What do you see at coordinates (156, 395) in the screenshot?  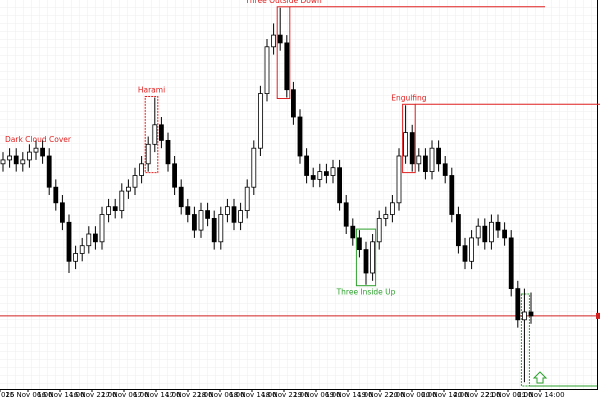 I see `x-tick-label: 17 Nov 14:00` at bounding box center [156, 395].